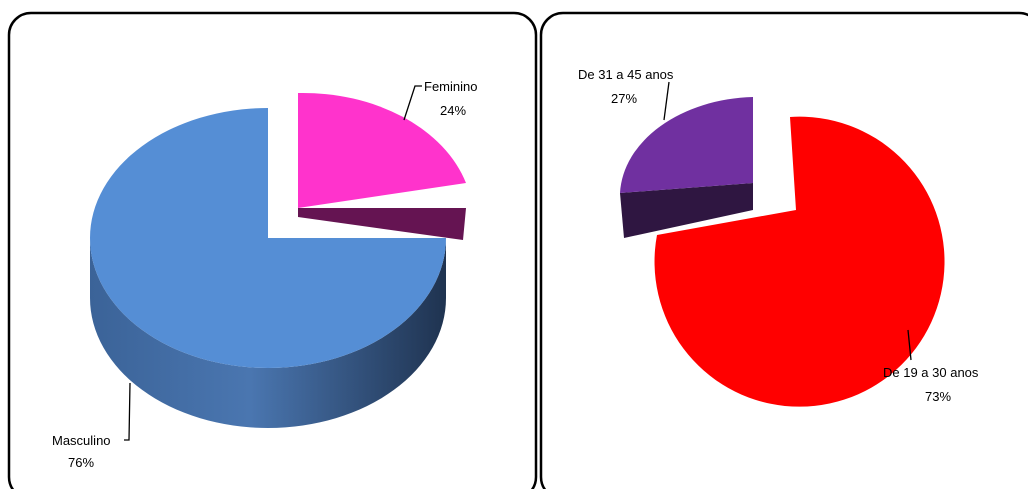  I want to click on label-31-45: De 31 a 45 anos, so click(626, 74).